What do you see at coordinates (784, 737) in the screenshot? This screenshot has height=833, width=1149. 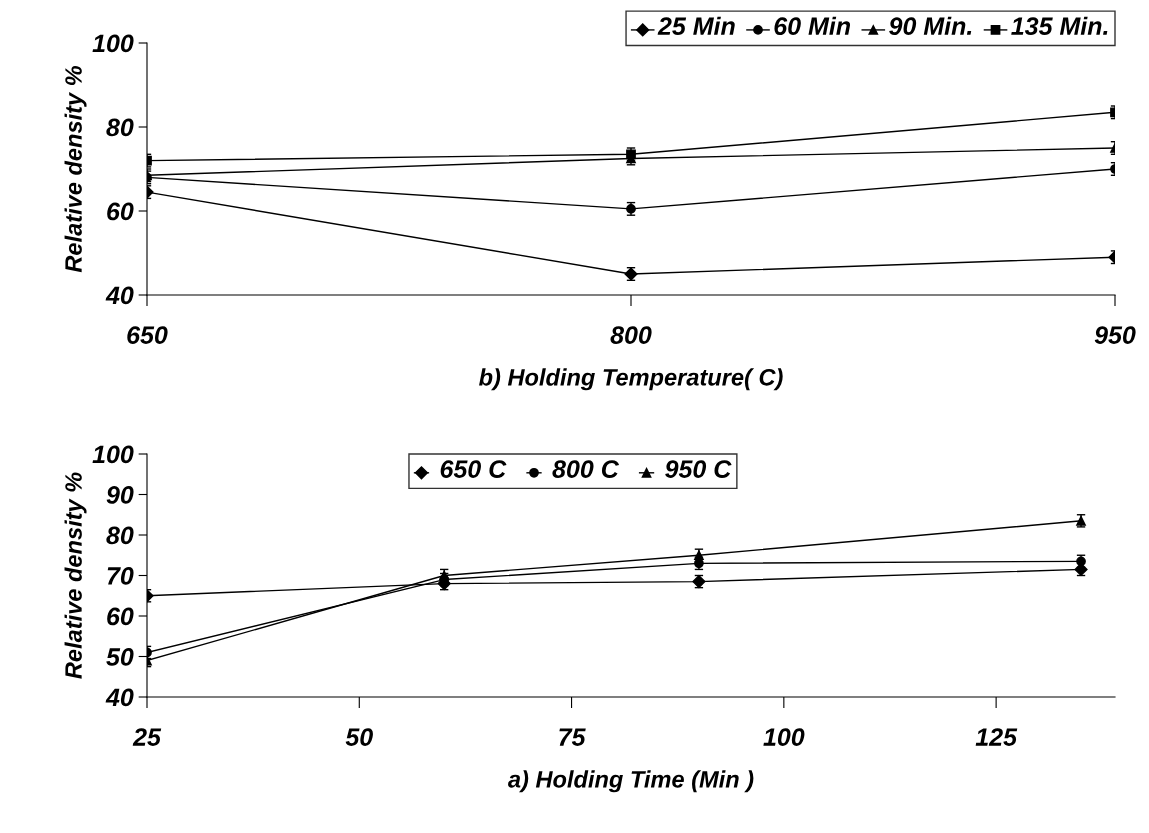 I see `x-tick-label: 100` at bounding box center [784, 737].